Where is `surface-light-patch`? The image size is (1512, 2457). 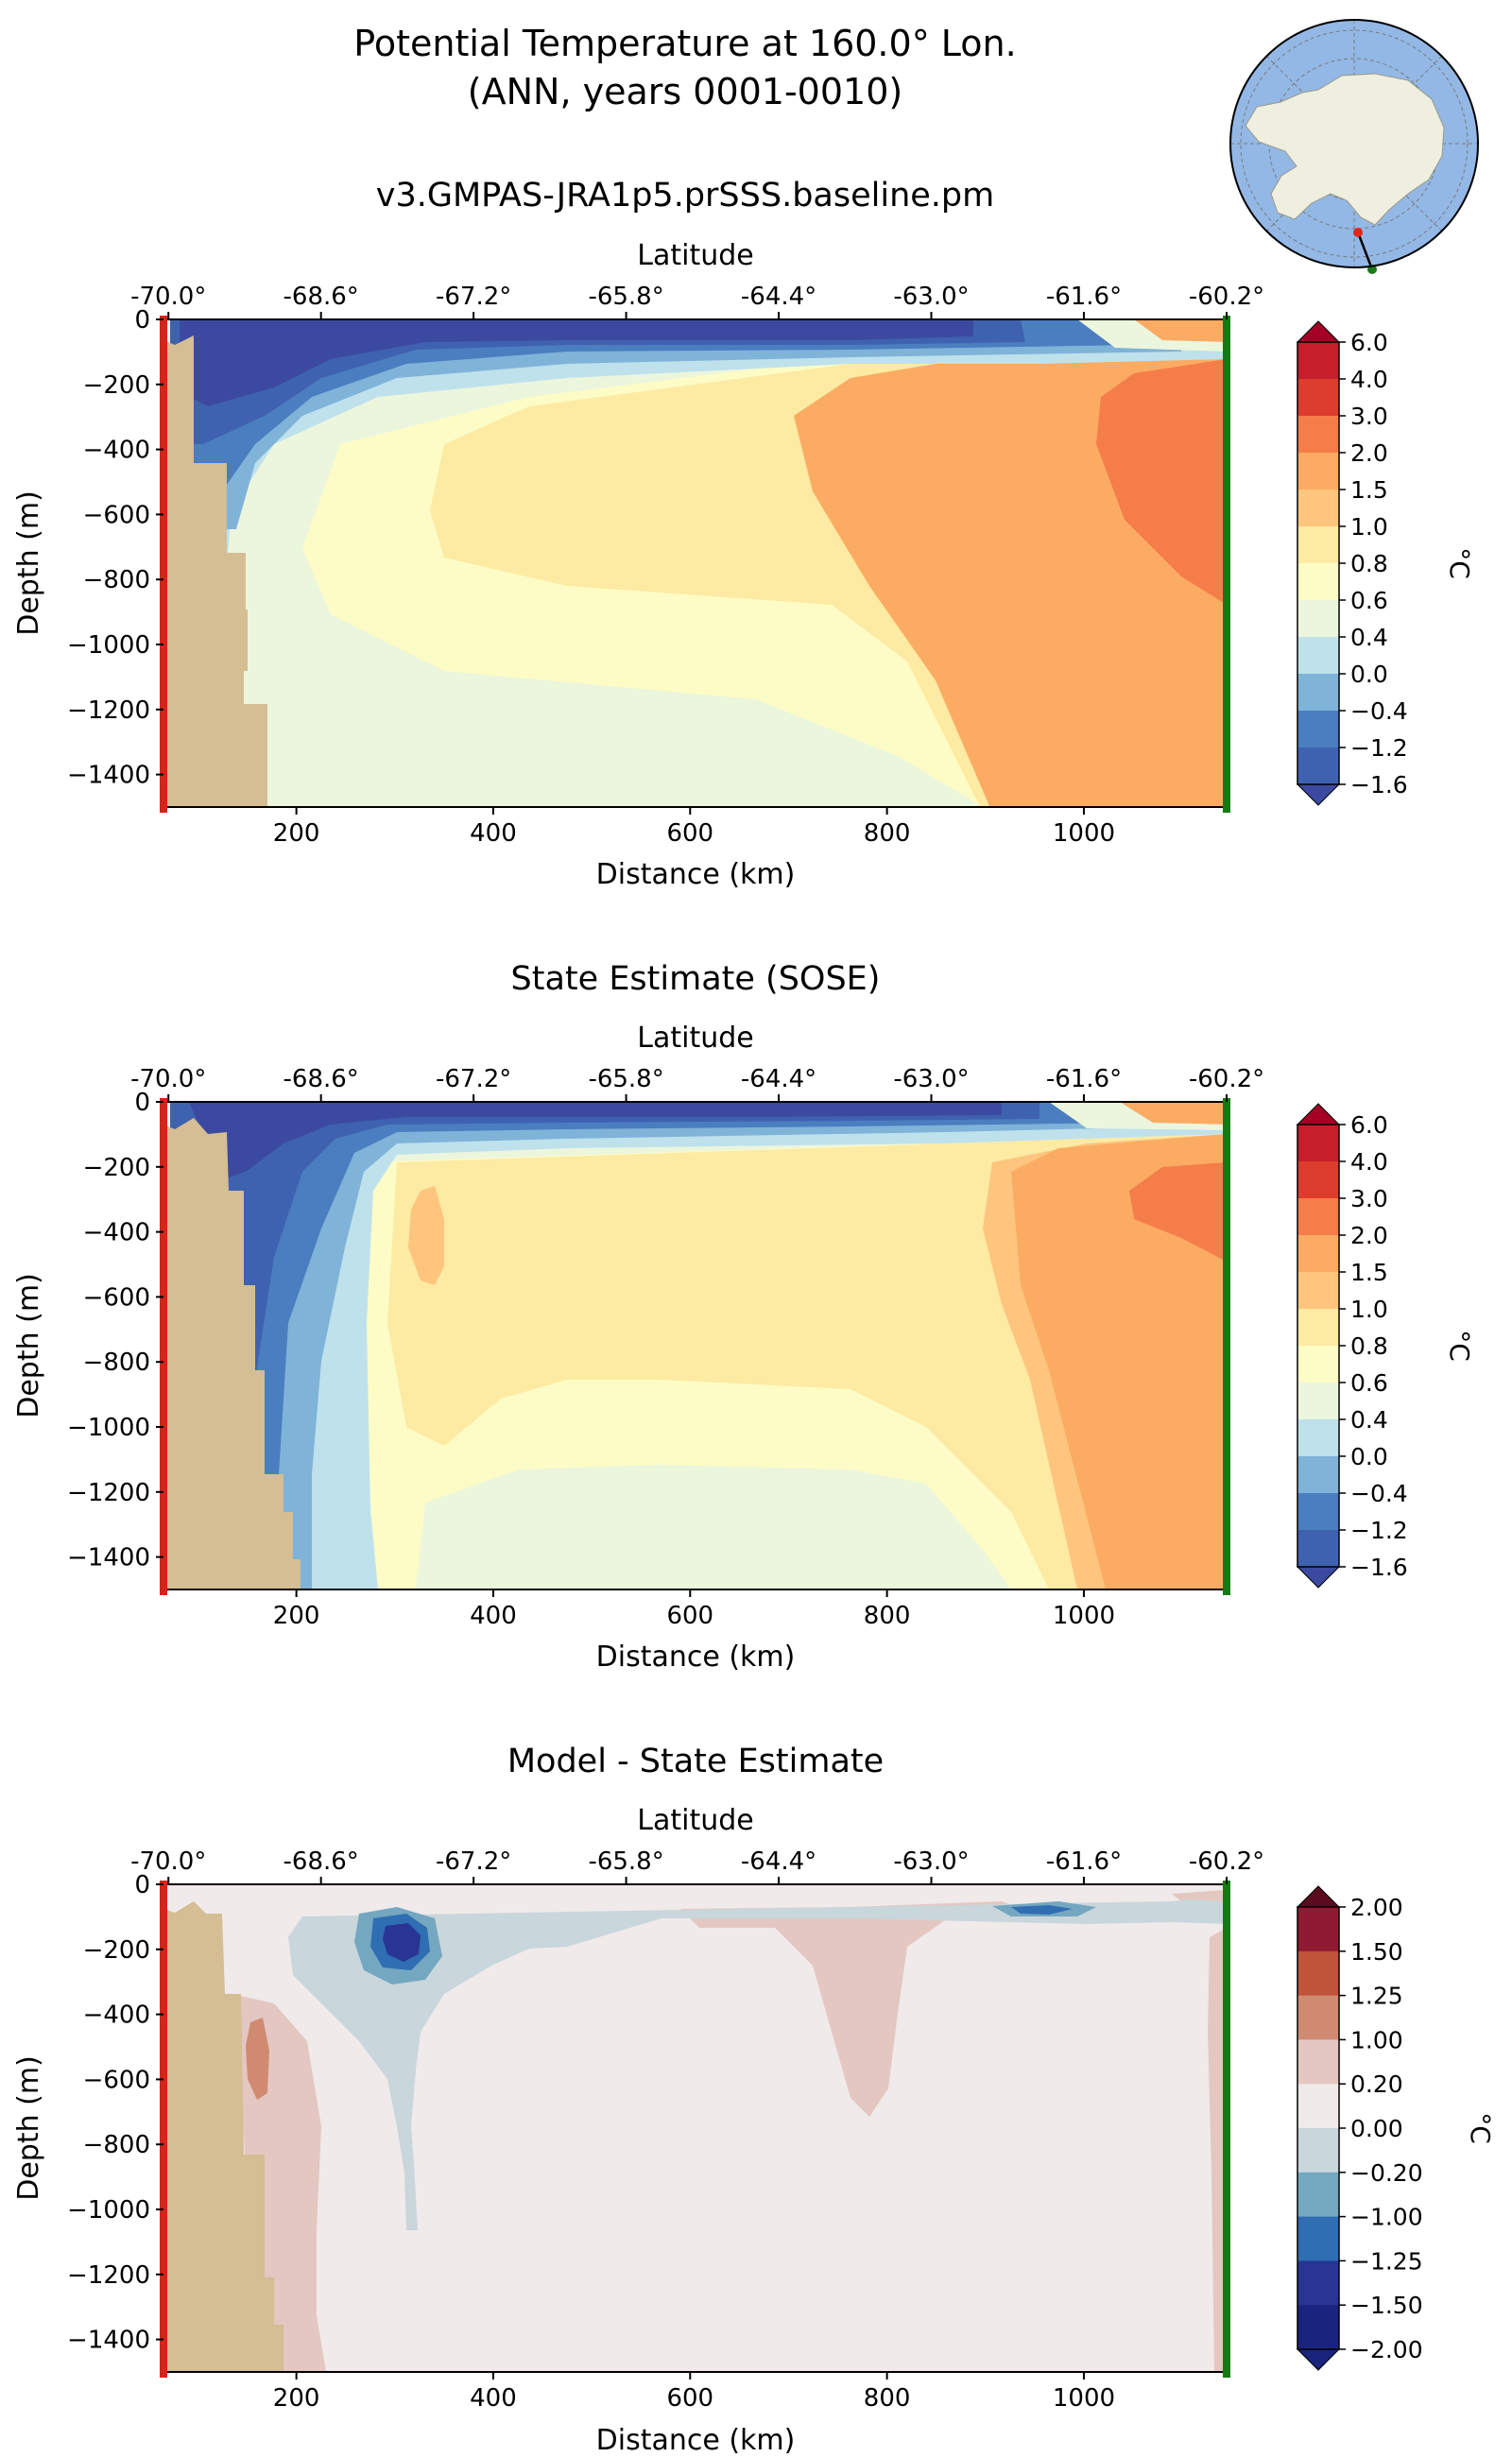
surface-light-patch is located at coordinates (1138, 1116).